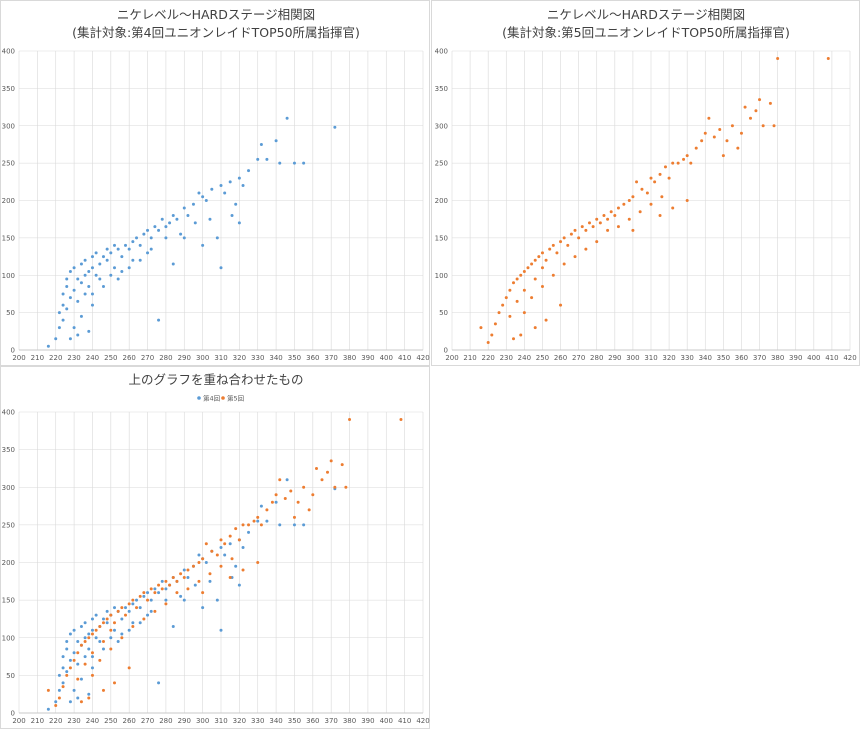 Image resolution: width=860 pixels, height=730 pixels. I want to click on chart-title-line1: ニケレベル～HARDステージ相関図, so click(216, 14).